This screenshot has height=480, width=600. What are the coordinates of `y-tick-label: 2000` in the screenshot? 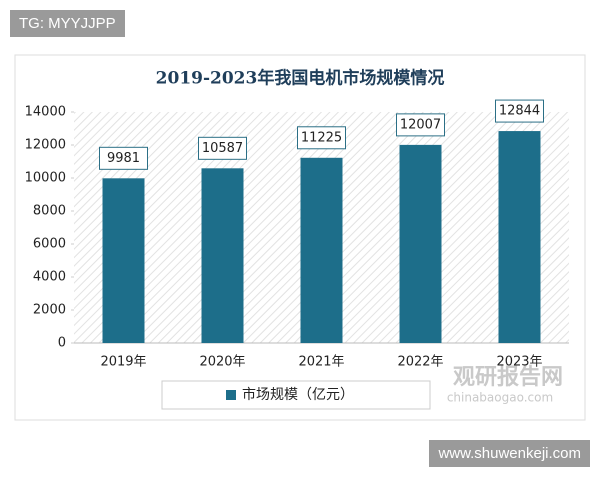 It's located at (49, 310).